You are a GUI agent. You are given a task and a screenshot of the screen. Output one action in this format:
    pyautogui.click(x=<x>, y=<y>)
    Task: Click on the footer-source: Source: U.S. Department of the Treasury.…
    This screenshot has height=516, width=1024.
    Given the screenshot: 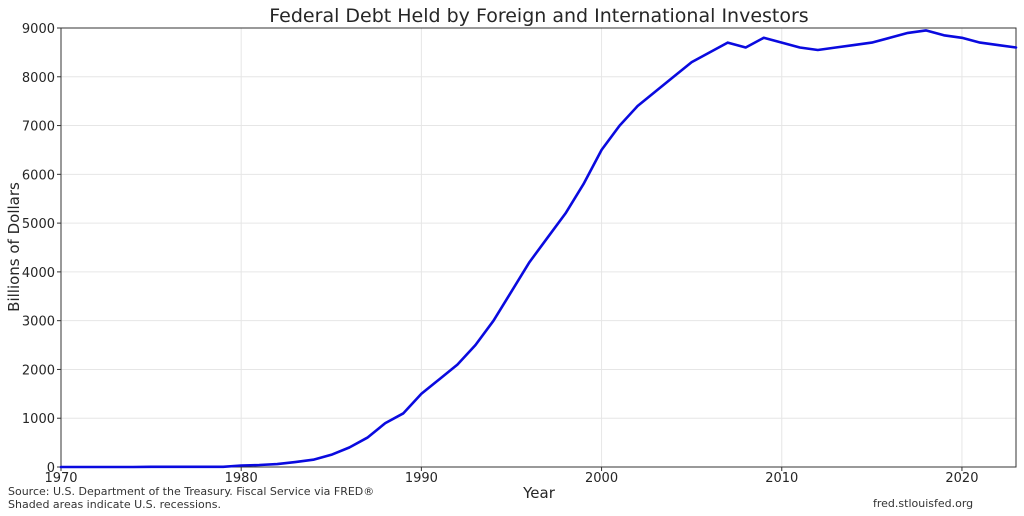 What is the action you would take?
    pyautogui.click(x=191, y=498)
    